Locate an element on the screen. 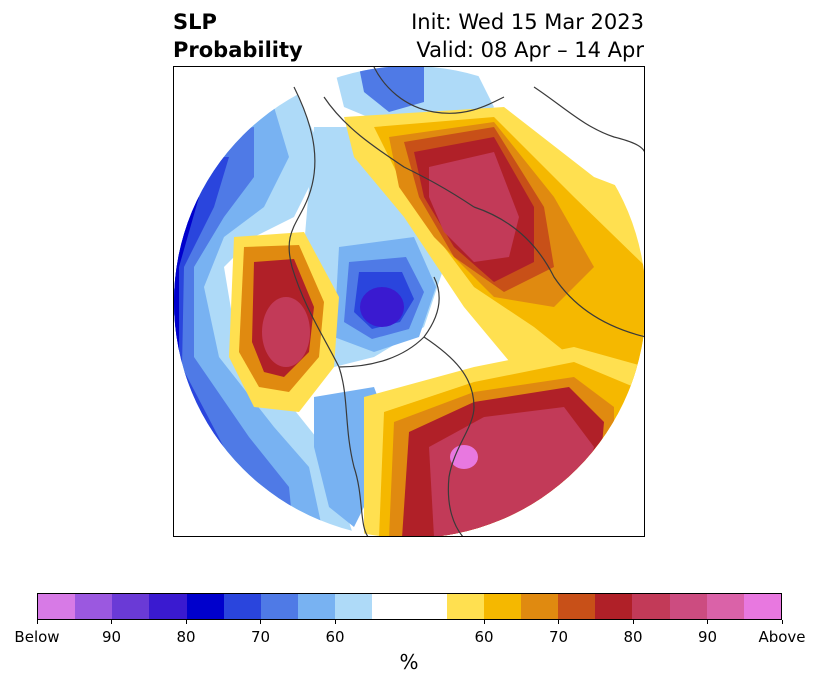 Image resolution: width=819 pixels, height=686 pixels. above-core-pacific is located at coordinates (286, 332).